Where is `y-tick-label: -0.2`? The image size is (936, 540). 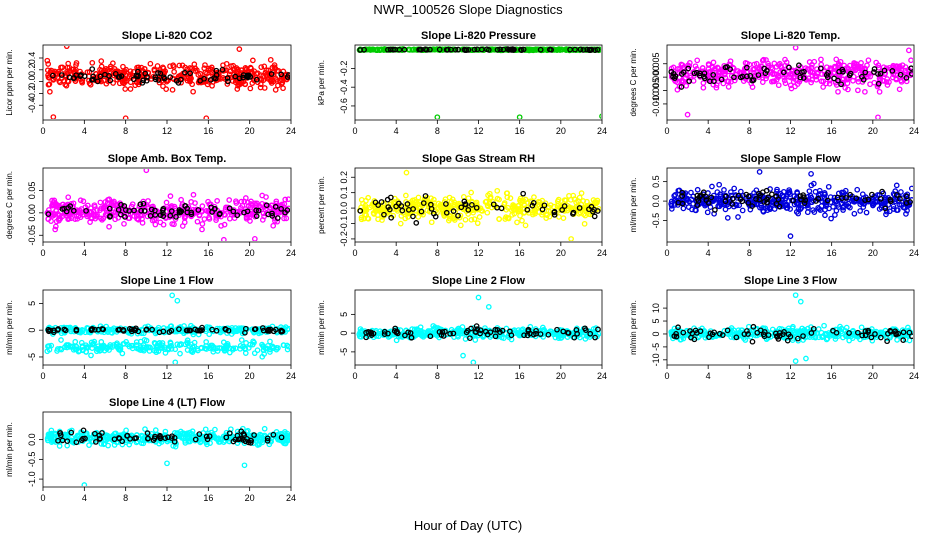
y-tick-label: -0.2 is located at coordinates (344, 239).